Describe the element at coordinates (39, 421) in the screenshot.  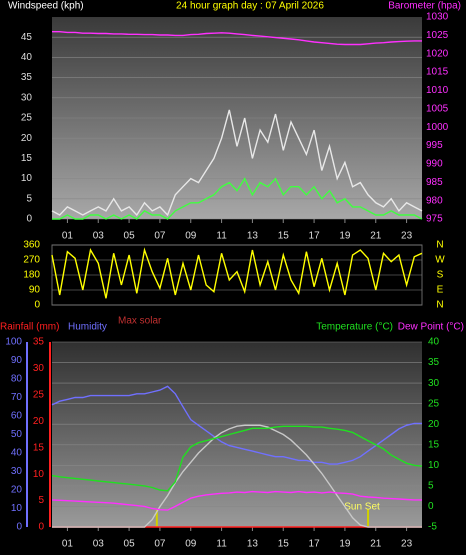
I see `y3-tick-label: 20` at that location.